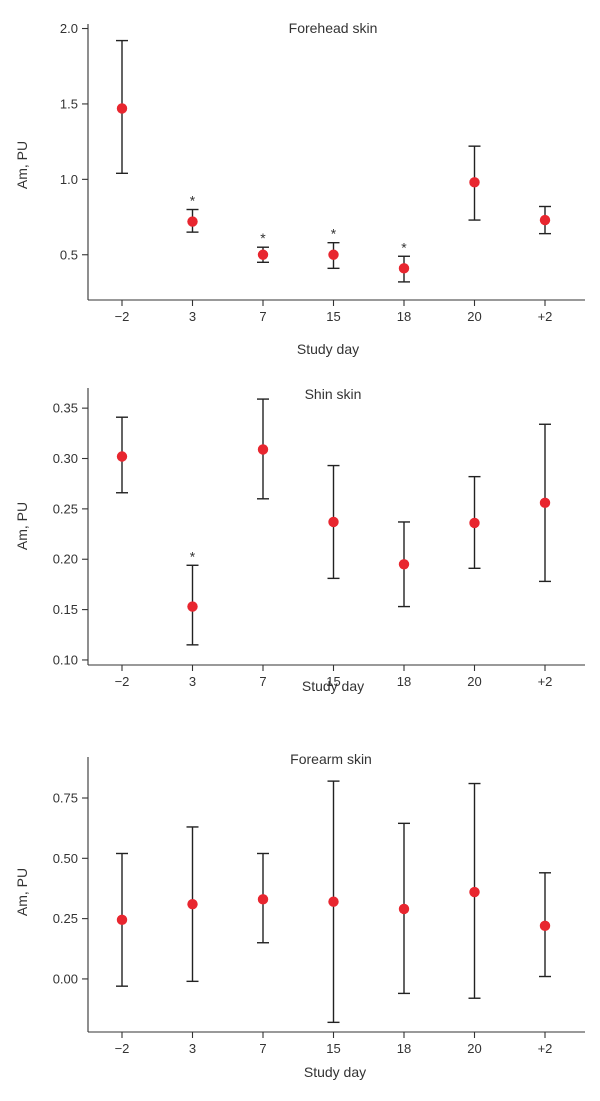  Describe the element at coordinates (69, 103) in the screenshot. I see `forehead-y-tick-label: 1.5` at that location.